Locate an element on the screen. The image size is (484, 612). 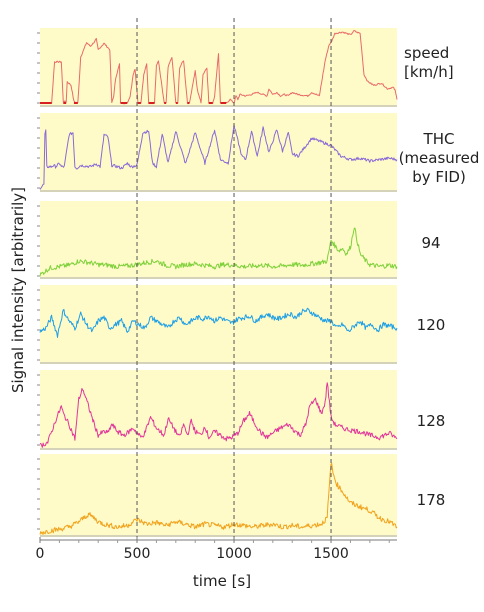
panel-label-thc: THC (measured by FID) is located at coordinates (439, 158).